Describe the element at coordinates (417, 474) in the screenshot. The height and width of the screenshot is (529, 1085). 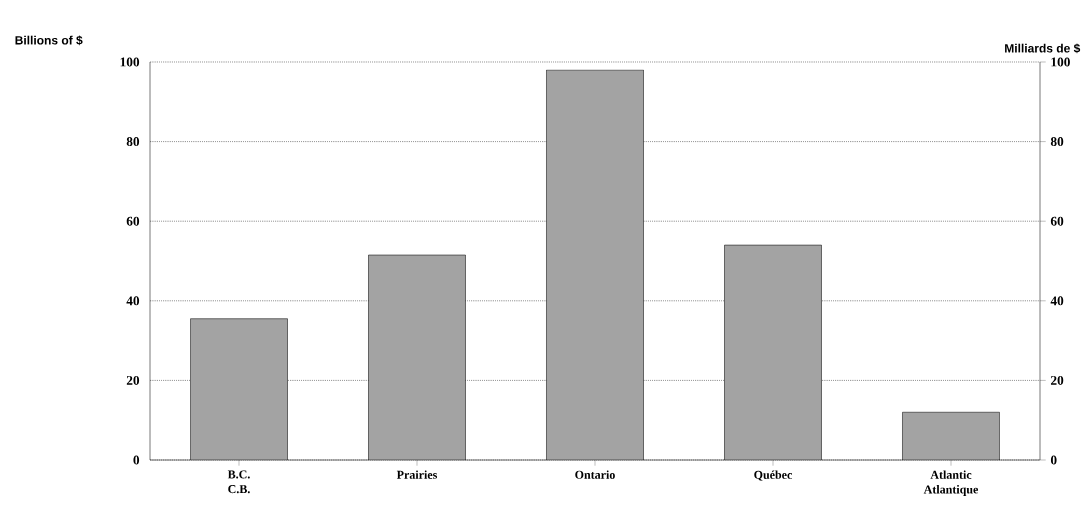
I see `x-tick-label: Prairies` at that location.